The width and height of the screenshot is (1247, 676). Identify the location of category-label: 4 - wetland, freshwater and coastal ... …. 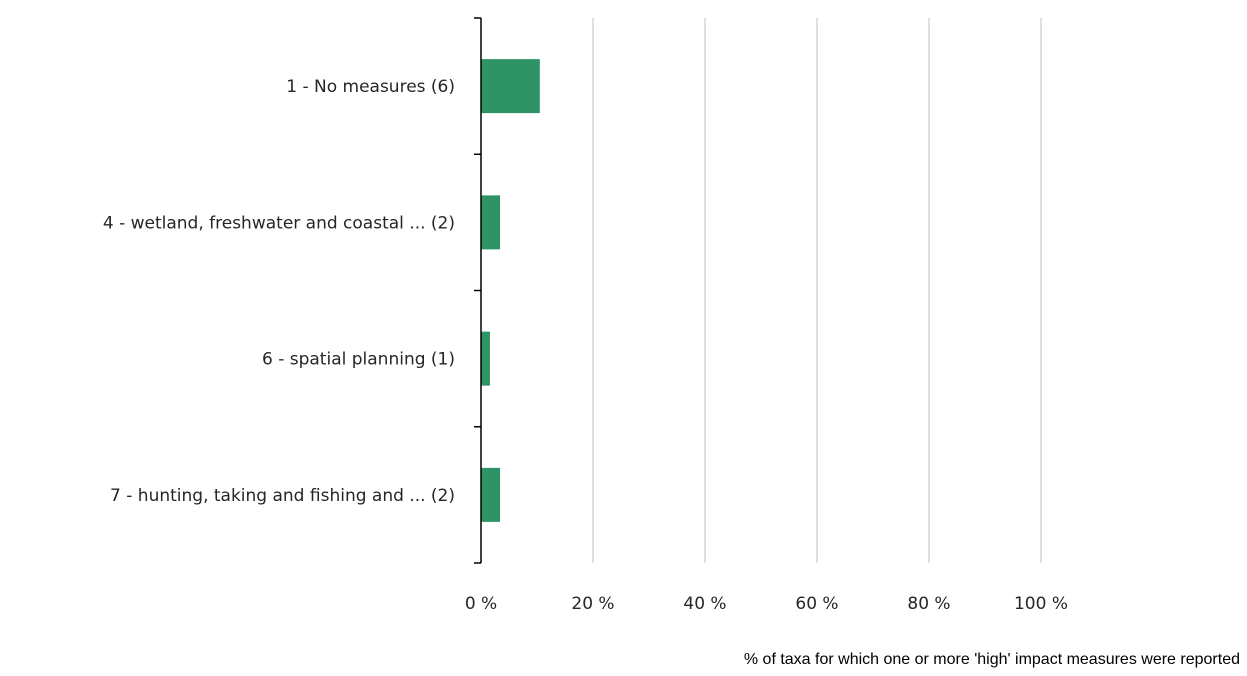
(279, 223).